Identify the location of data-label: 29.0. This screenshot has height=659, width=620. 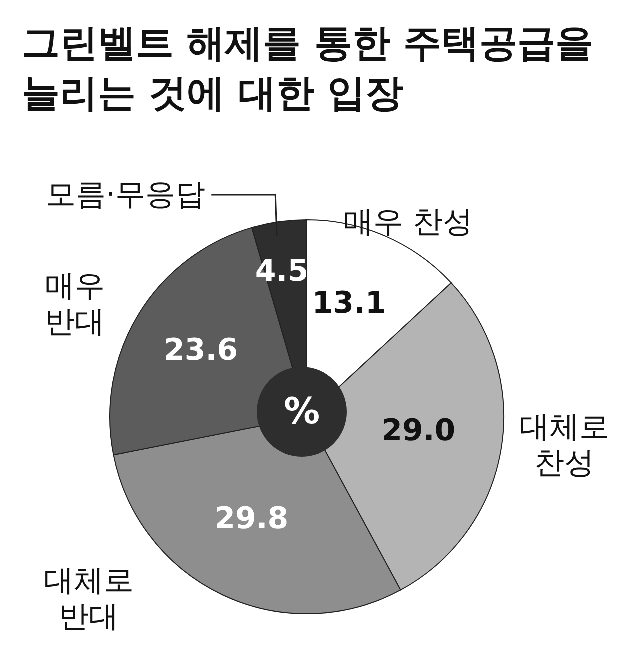
(419, 431).